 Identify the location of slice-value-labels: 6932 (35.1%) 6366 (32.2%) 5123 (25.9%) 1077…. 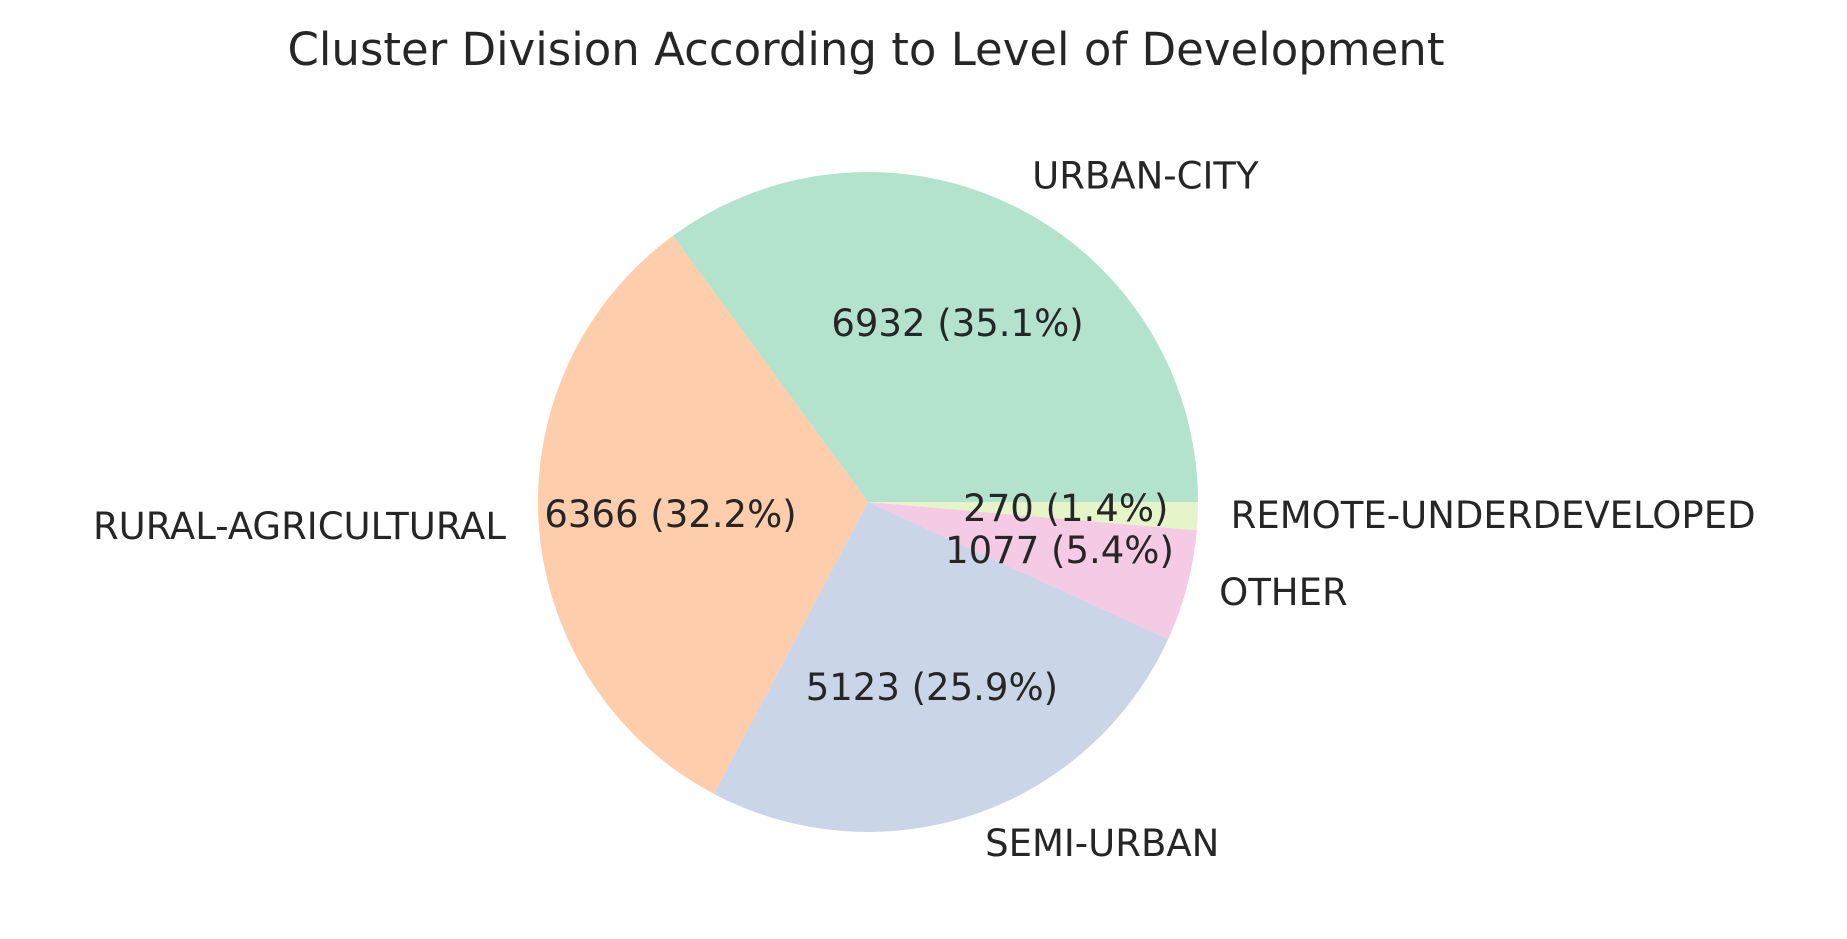
(859, 505).